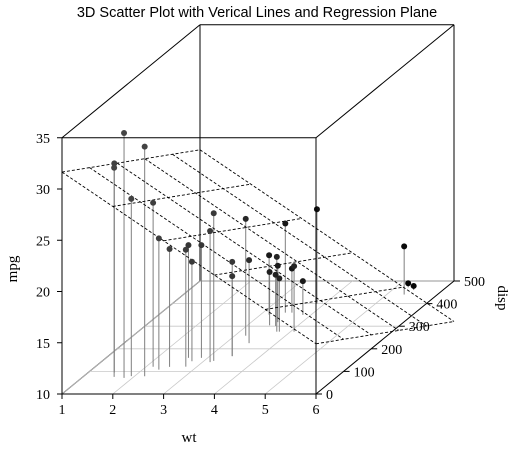 The width and height of the screenshot is (515, 449). What do you see at coordinates (43, 190) in the screenshot?
I see `z-tick-label: 30` at bounding box center [43, 190].